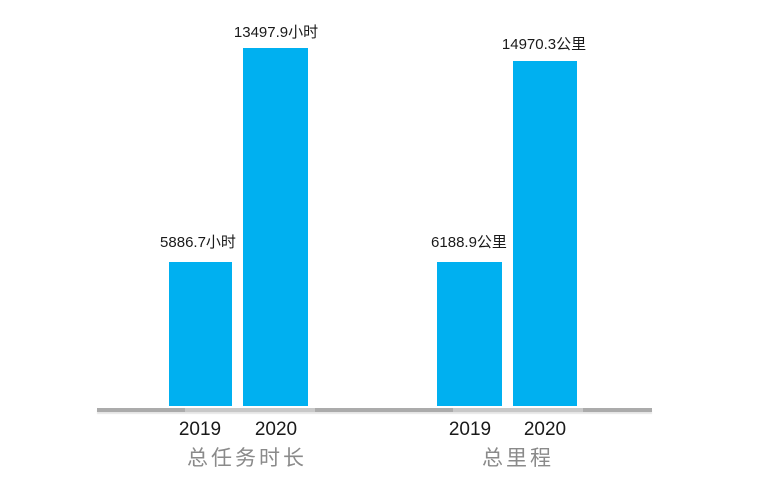 The height and width of the screenshot is (491, 765). I want to click on category-label-mileage-2019: 2019, so click(470, 429).